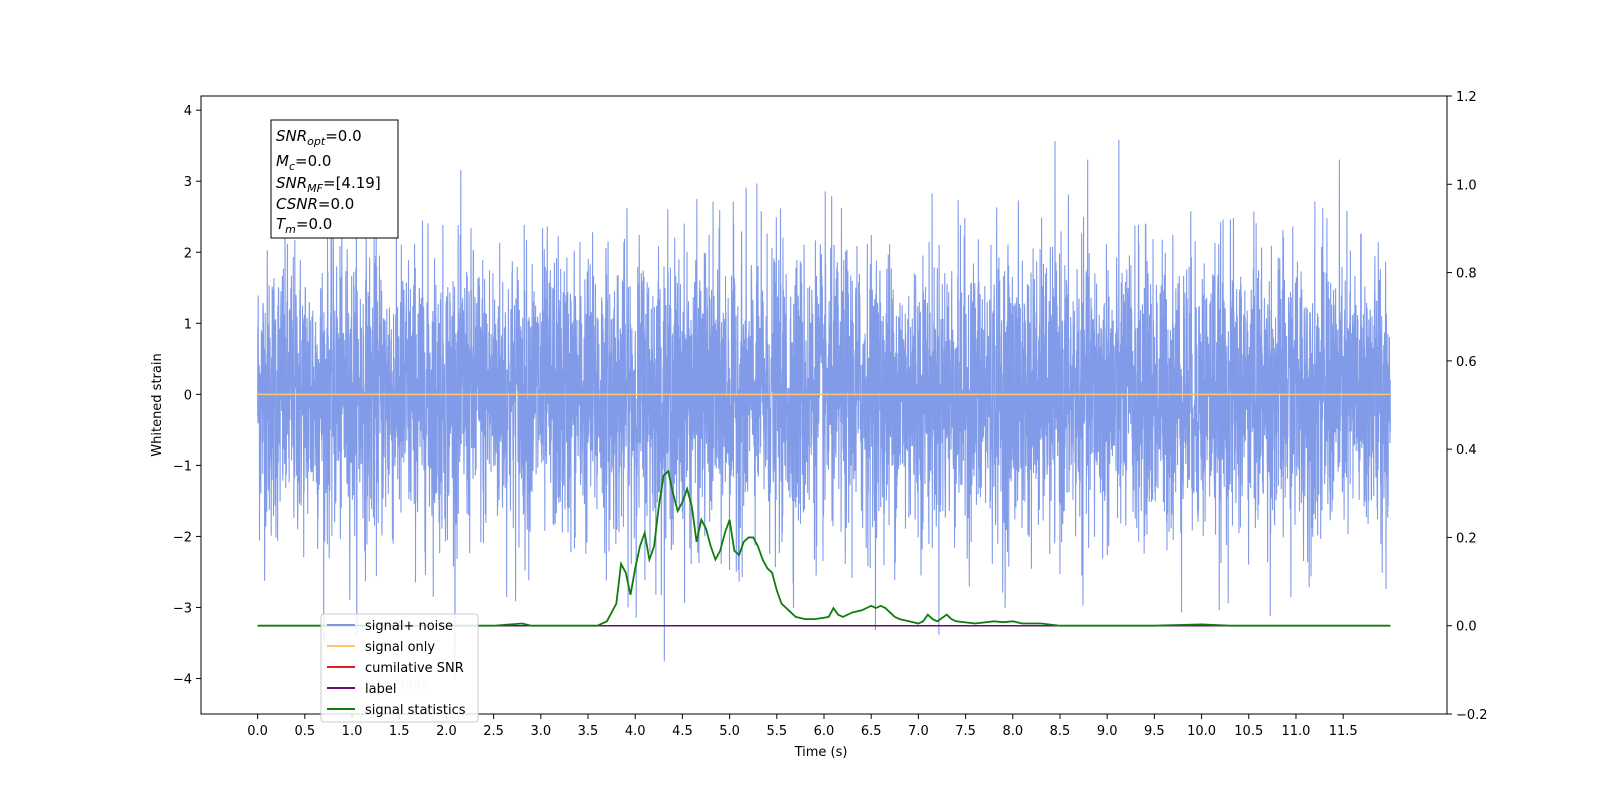 The height and width of the screenshot is (800, 1600). What do you see at coordinates (257, 731) in the screenshot?
I see `x-tick-label: 0.0` at bounding box center [257, 731].